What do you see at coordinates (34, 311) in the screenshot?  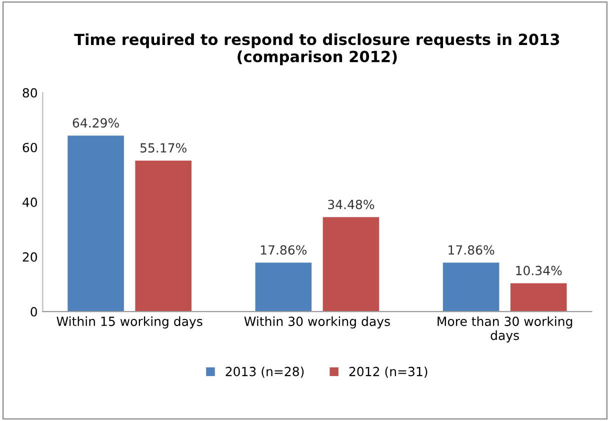 I see `y-tick-label: 0` at bounding box center [34, 311].